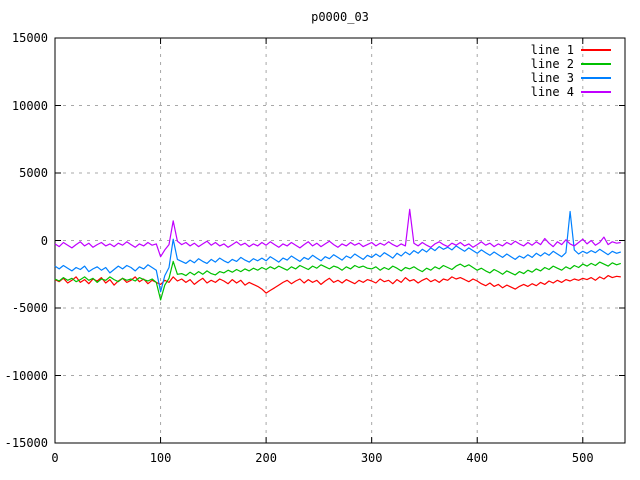 The width and height of the screenshot is (640, 480). I want to click on x-tick-label: 300, so click(371, 458).